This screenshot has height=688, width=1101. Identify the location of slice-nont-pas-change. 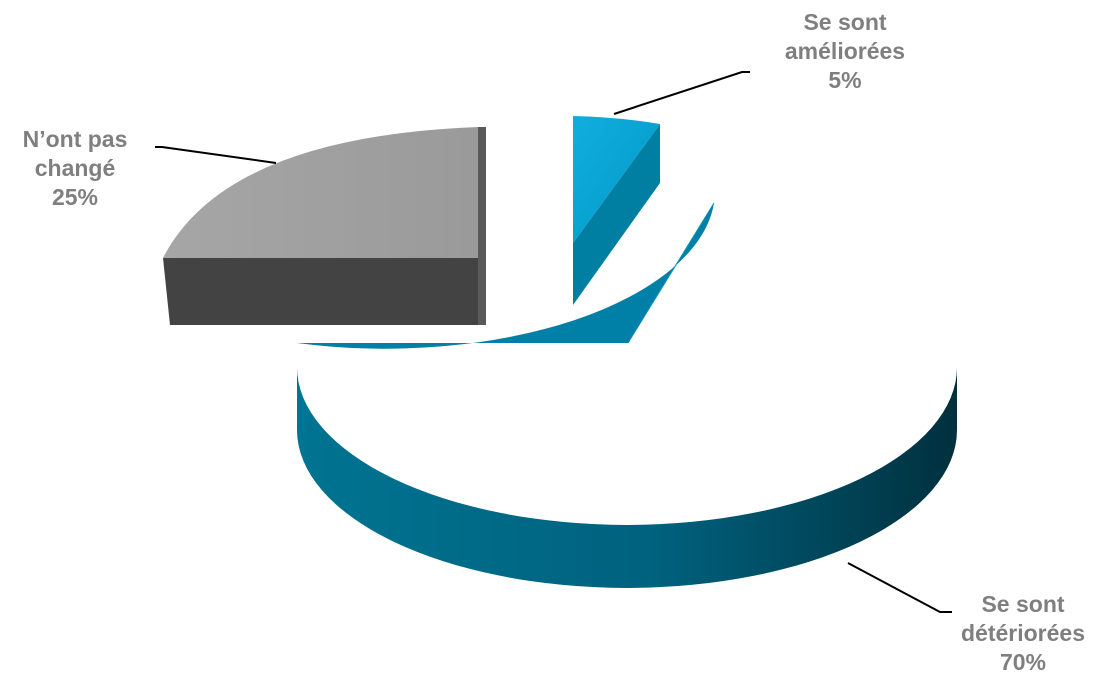
(324, 226).